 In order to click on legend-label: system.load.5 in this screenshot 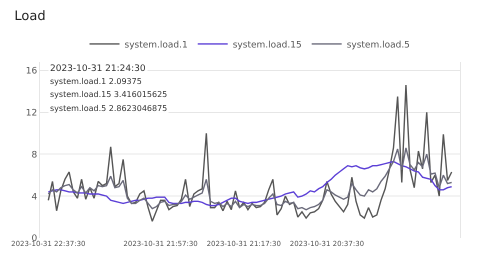, I will do `click(378, 45)`.